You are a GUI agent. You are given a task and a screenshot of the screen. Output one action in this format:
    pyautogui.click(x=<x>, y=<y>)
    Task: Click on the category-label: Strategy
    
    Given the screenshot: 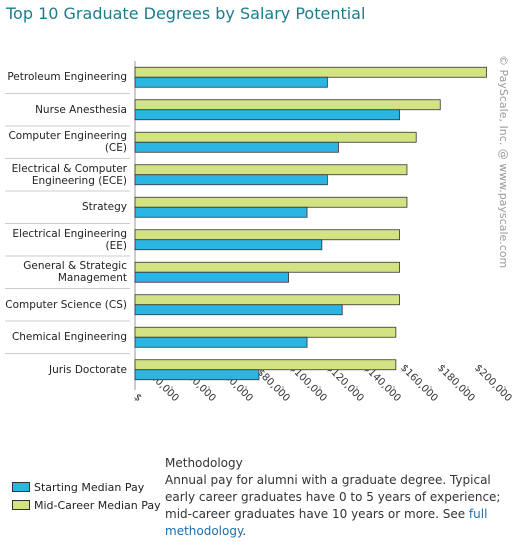 What is the action you would take?
    pyautogui.click(x=104, y=207)
    